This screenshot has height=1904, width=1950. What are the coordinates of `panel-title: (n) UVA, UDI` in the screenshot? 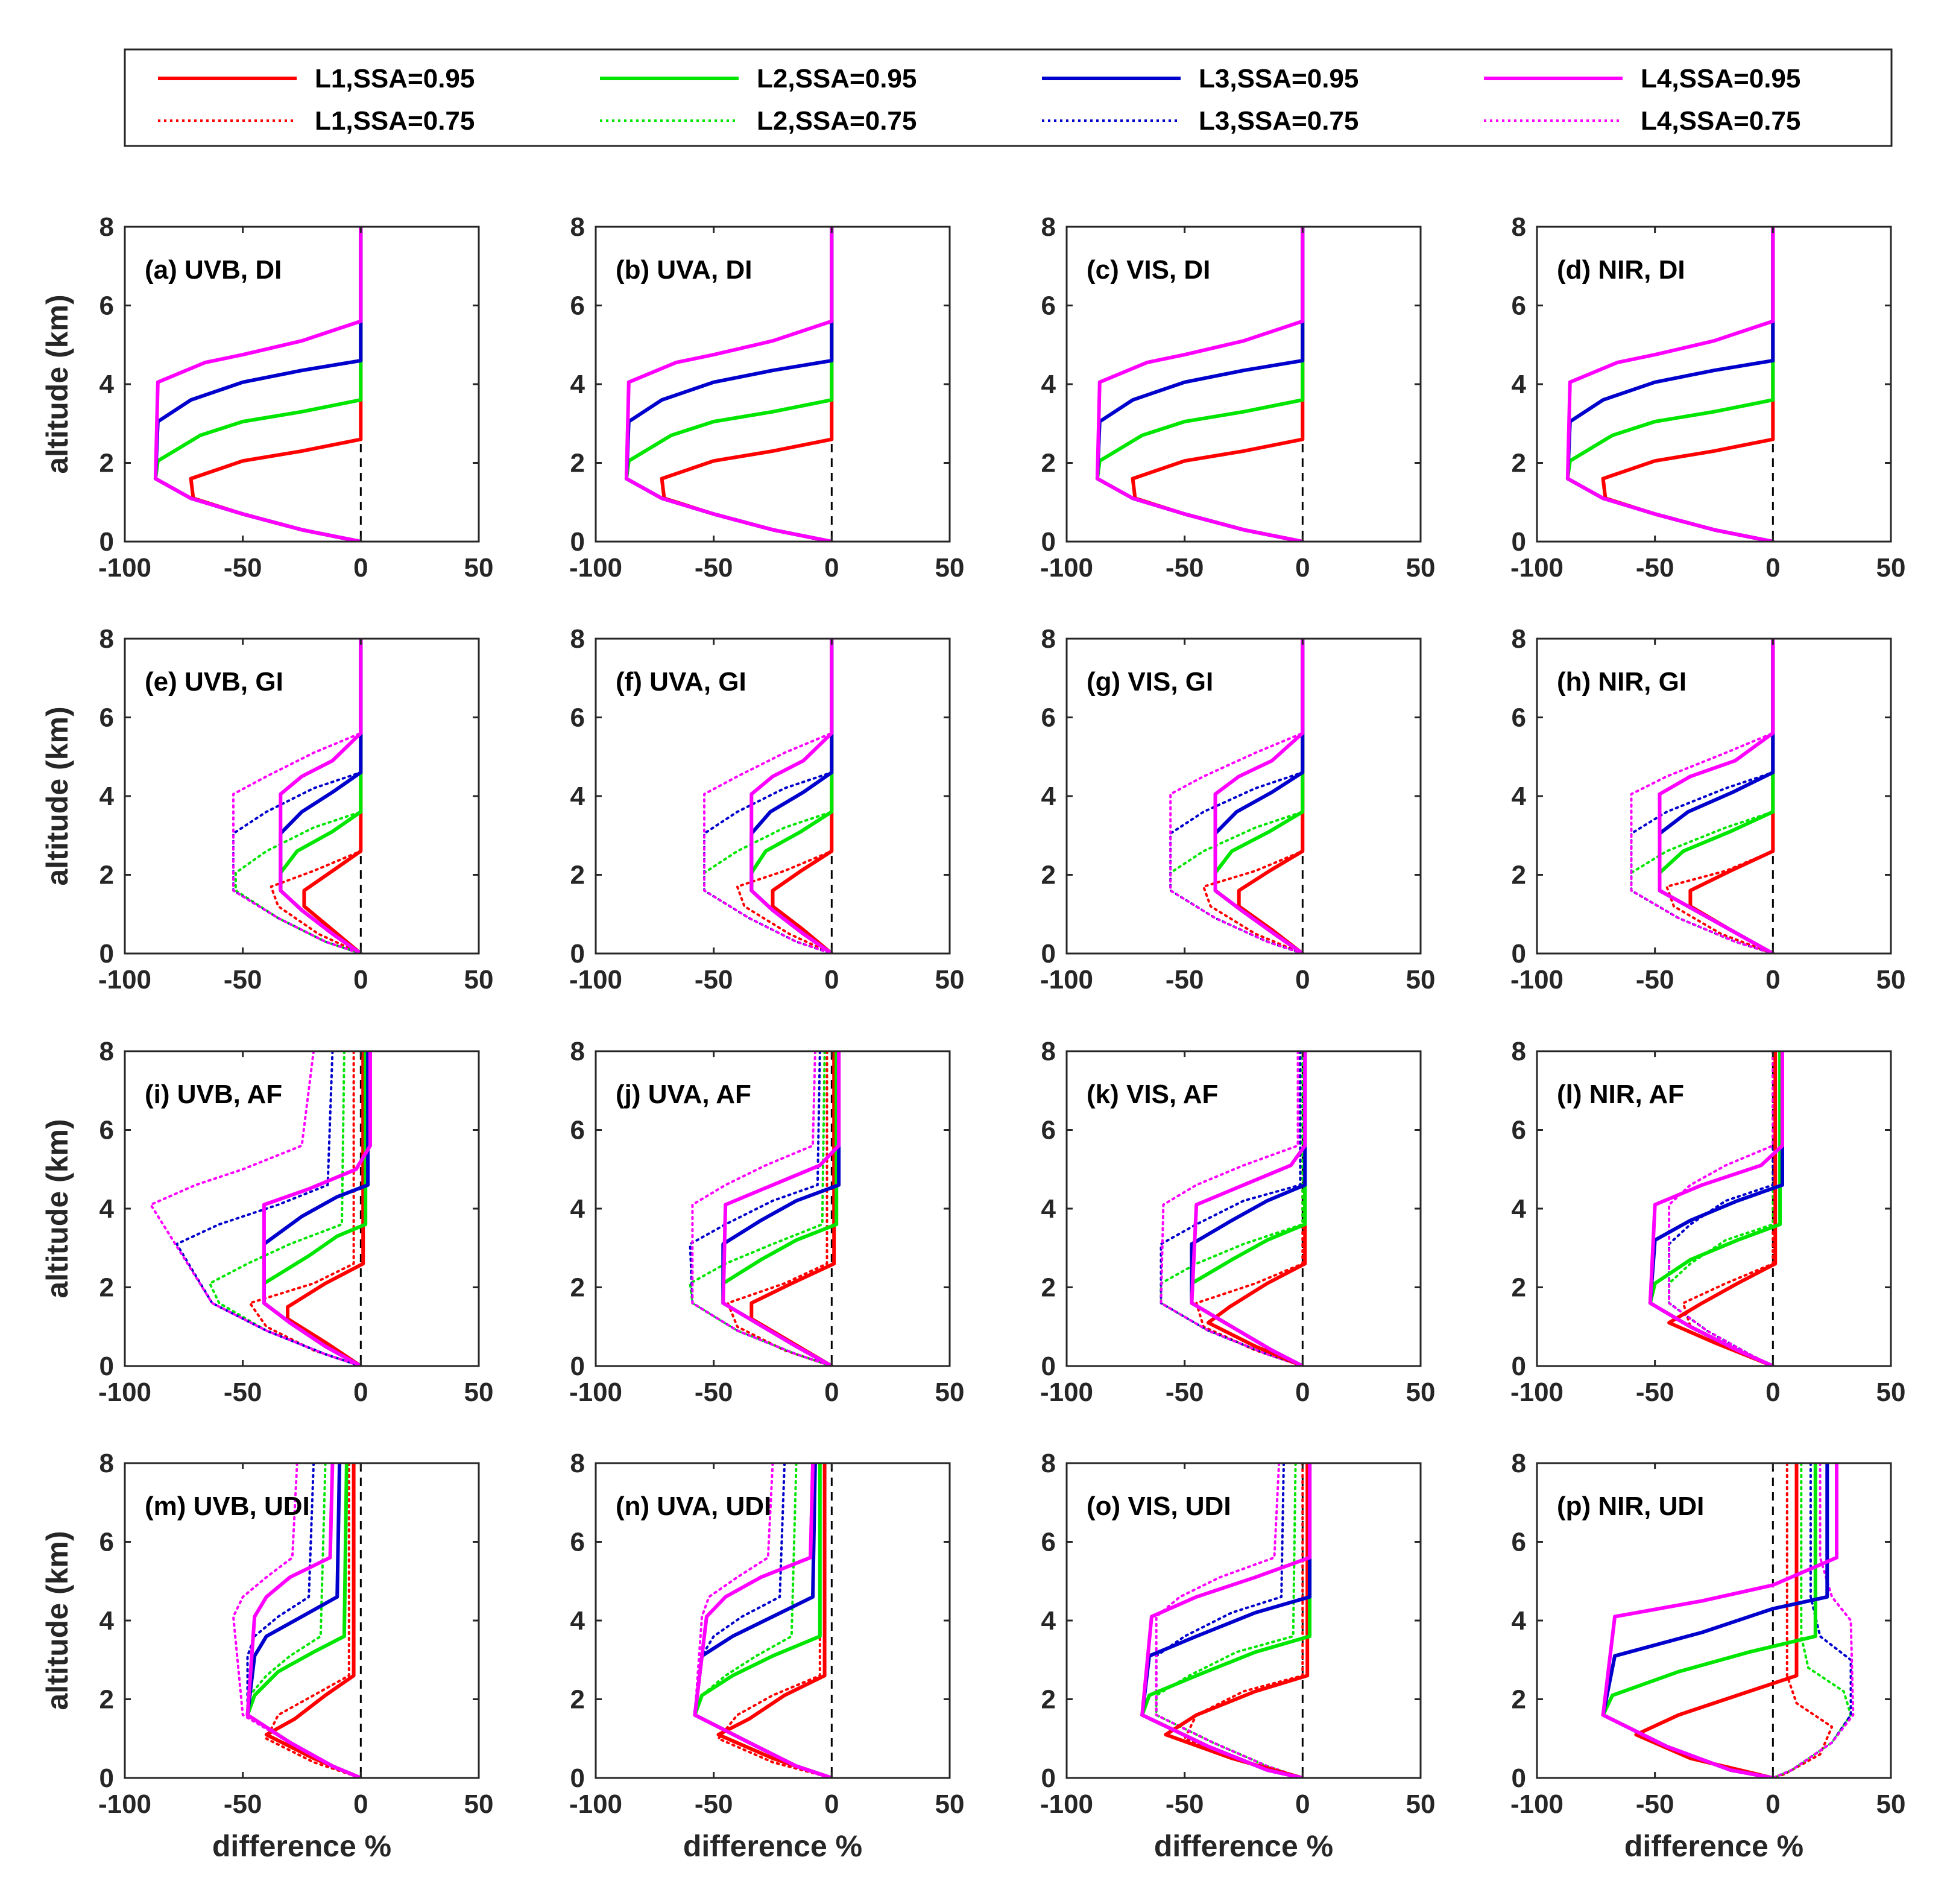 It's located at (693, 1506).